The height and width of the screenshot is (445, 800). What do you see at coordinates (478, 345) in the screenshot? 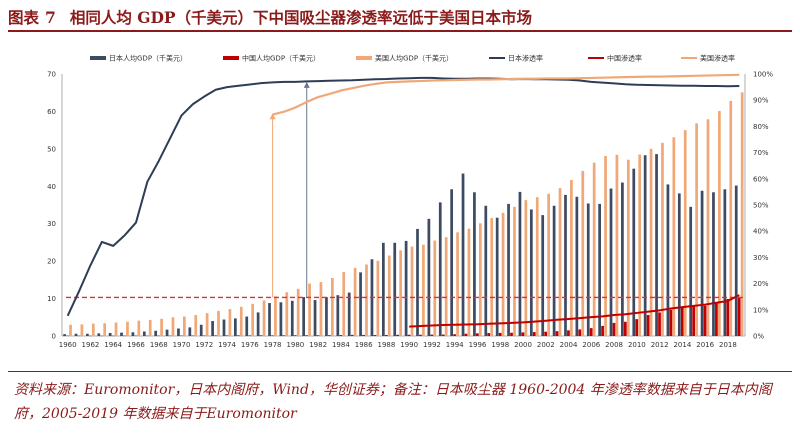
I see `x-tick-label: 1996` at bounding box center [478, 345].